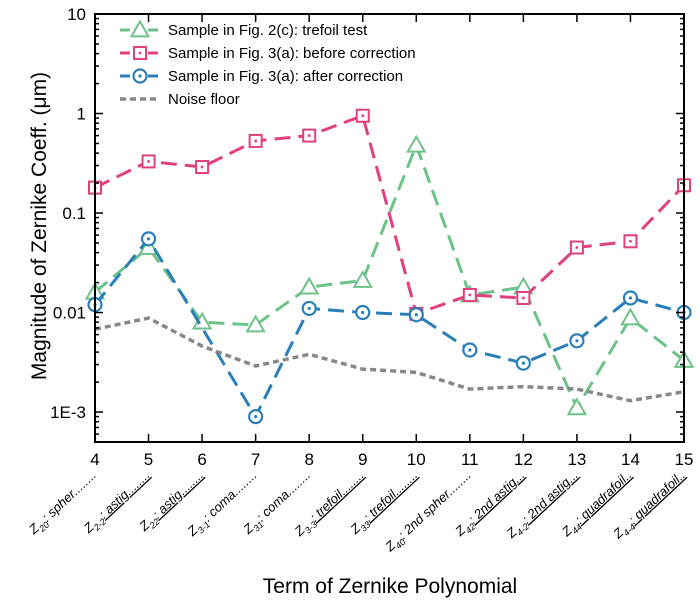 The height and width of the screenshot is (612, 700). I want to click on y-tick-label: 0.1, so click(74, 213).